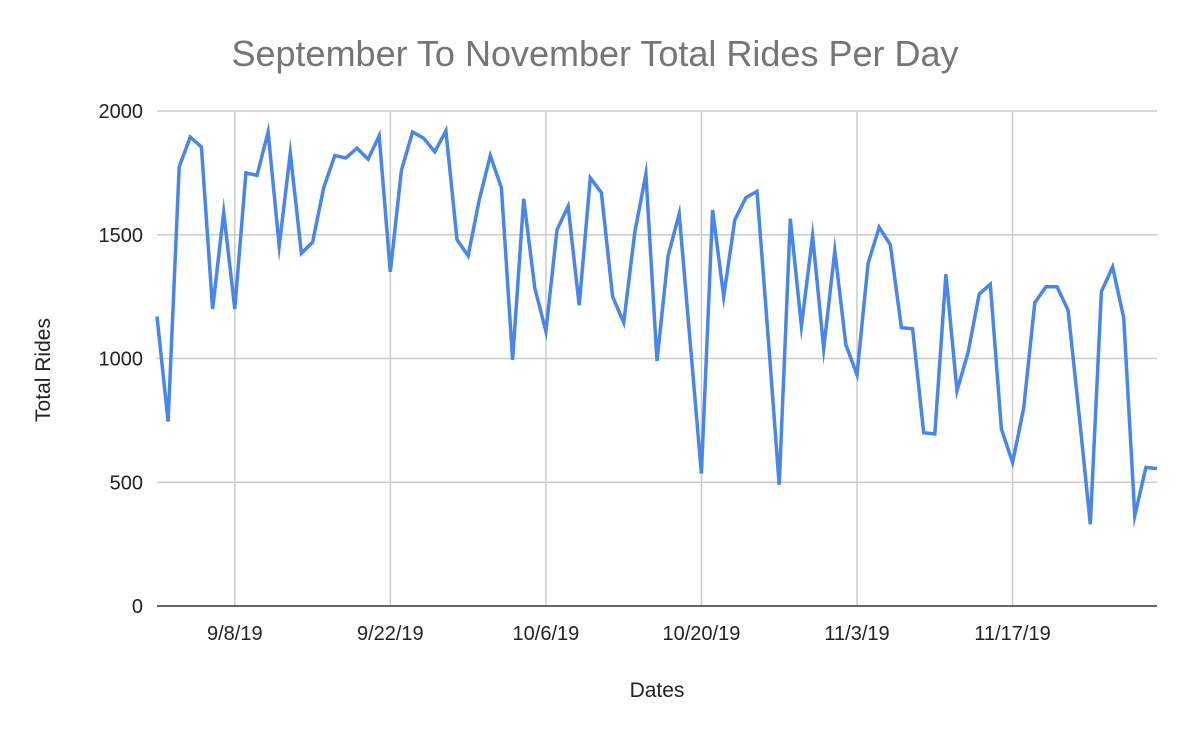  I want to click on x-tick-label: 9/22/19, so click(390, 634).